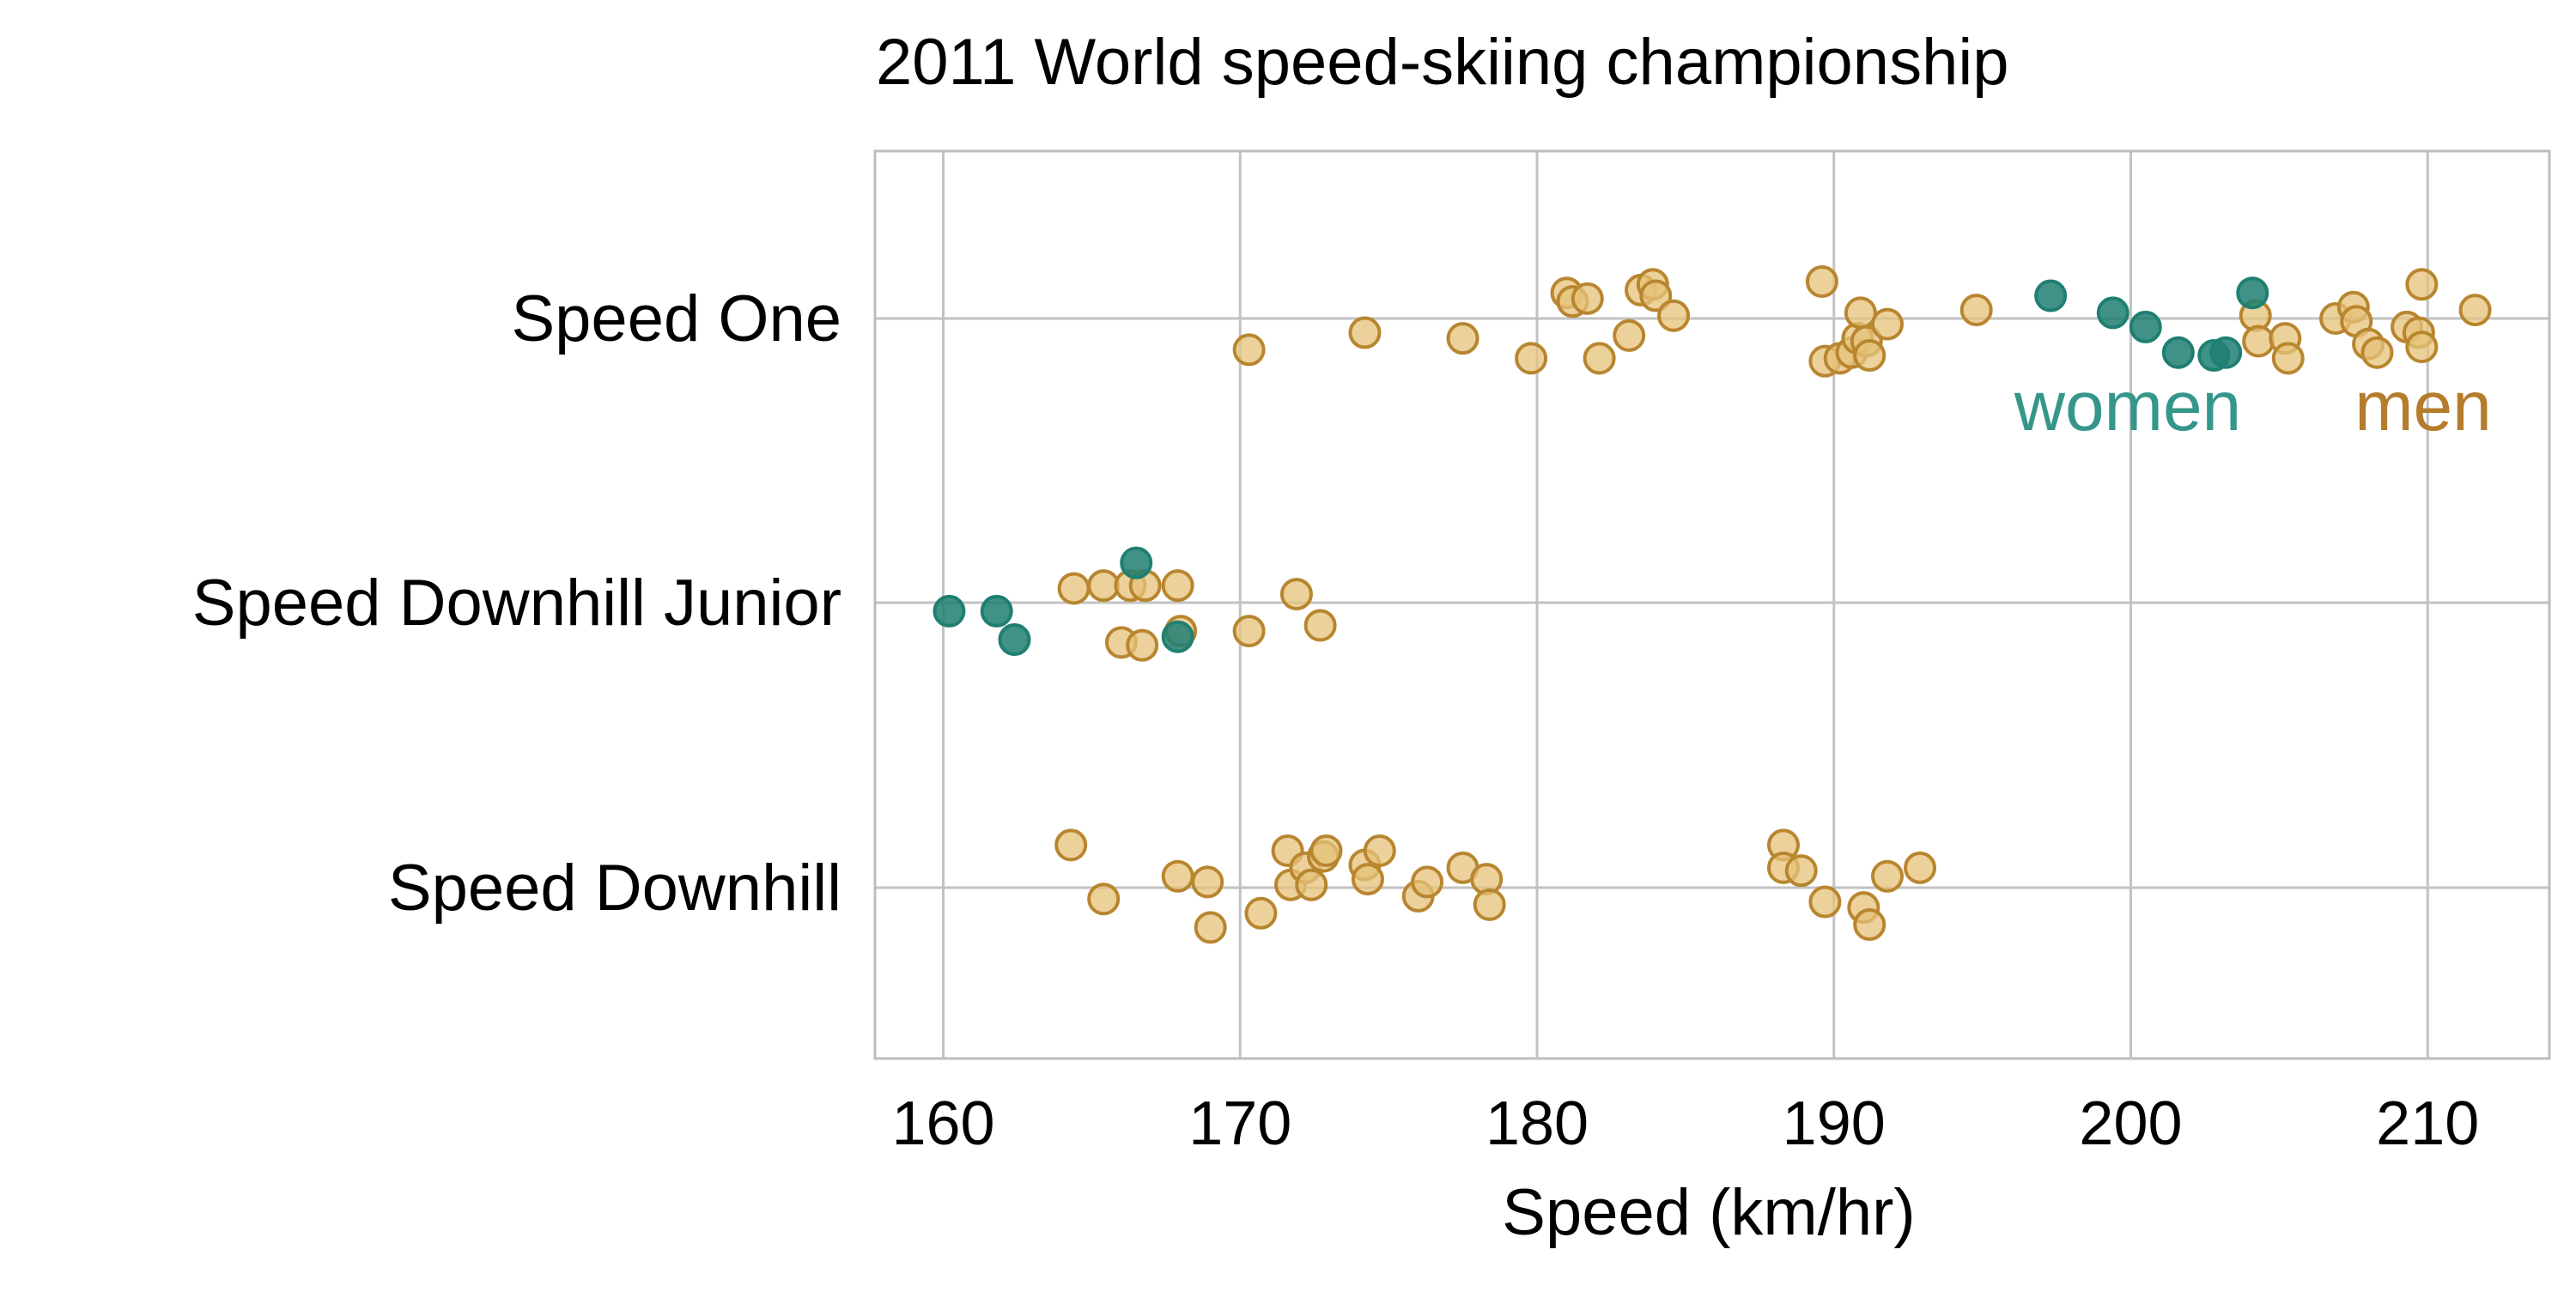 Image resolution: width=2576 pixels, height=1292 pixels. Describe the element at coordinates (614, 888) in the screenshot. I see `y-category-label: Speed Downhill` at that location.